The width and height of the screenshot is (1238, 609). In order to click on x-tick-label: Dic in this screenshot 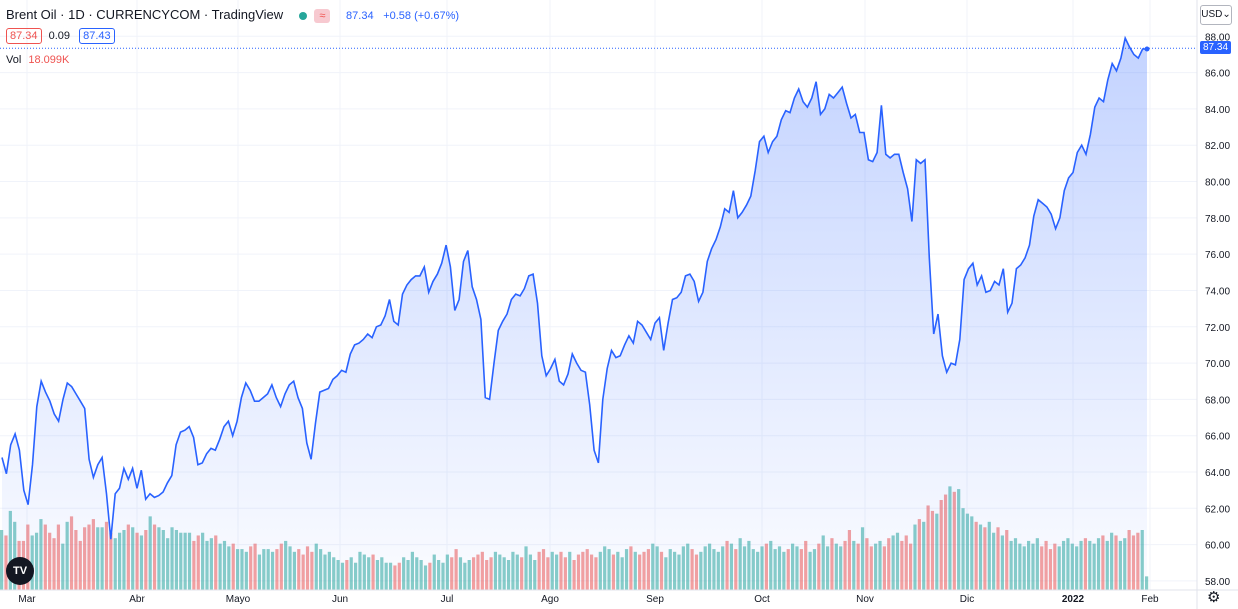, I will do `click(967, 599)`.